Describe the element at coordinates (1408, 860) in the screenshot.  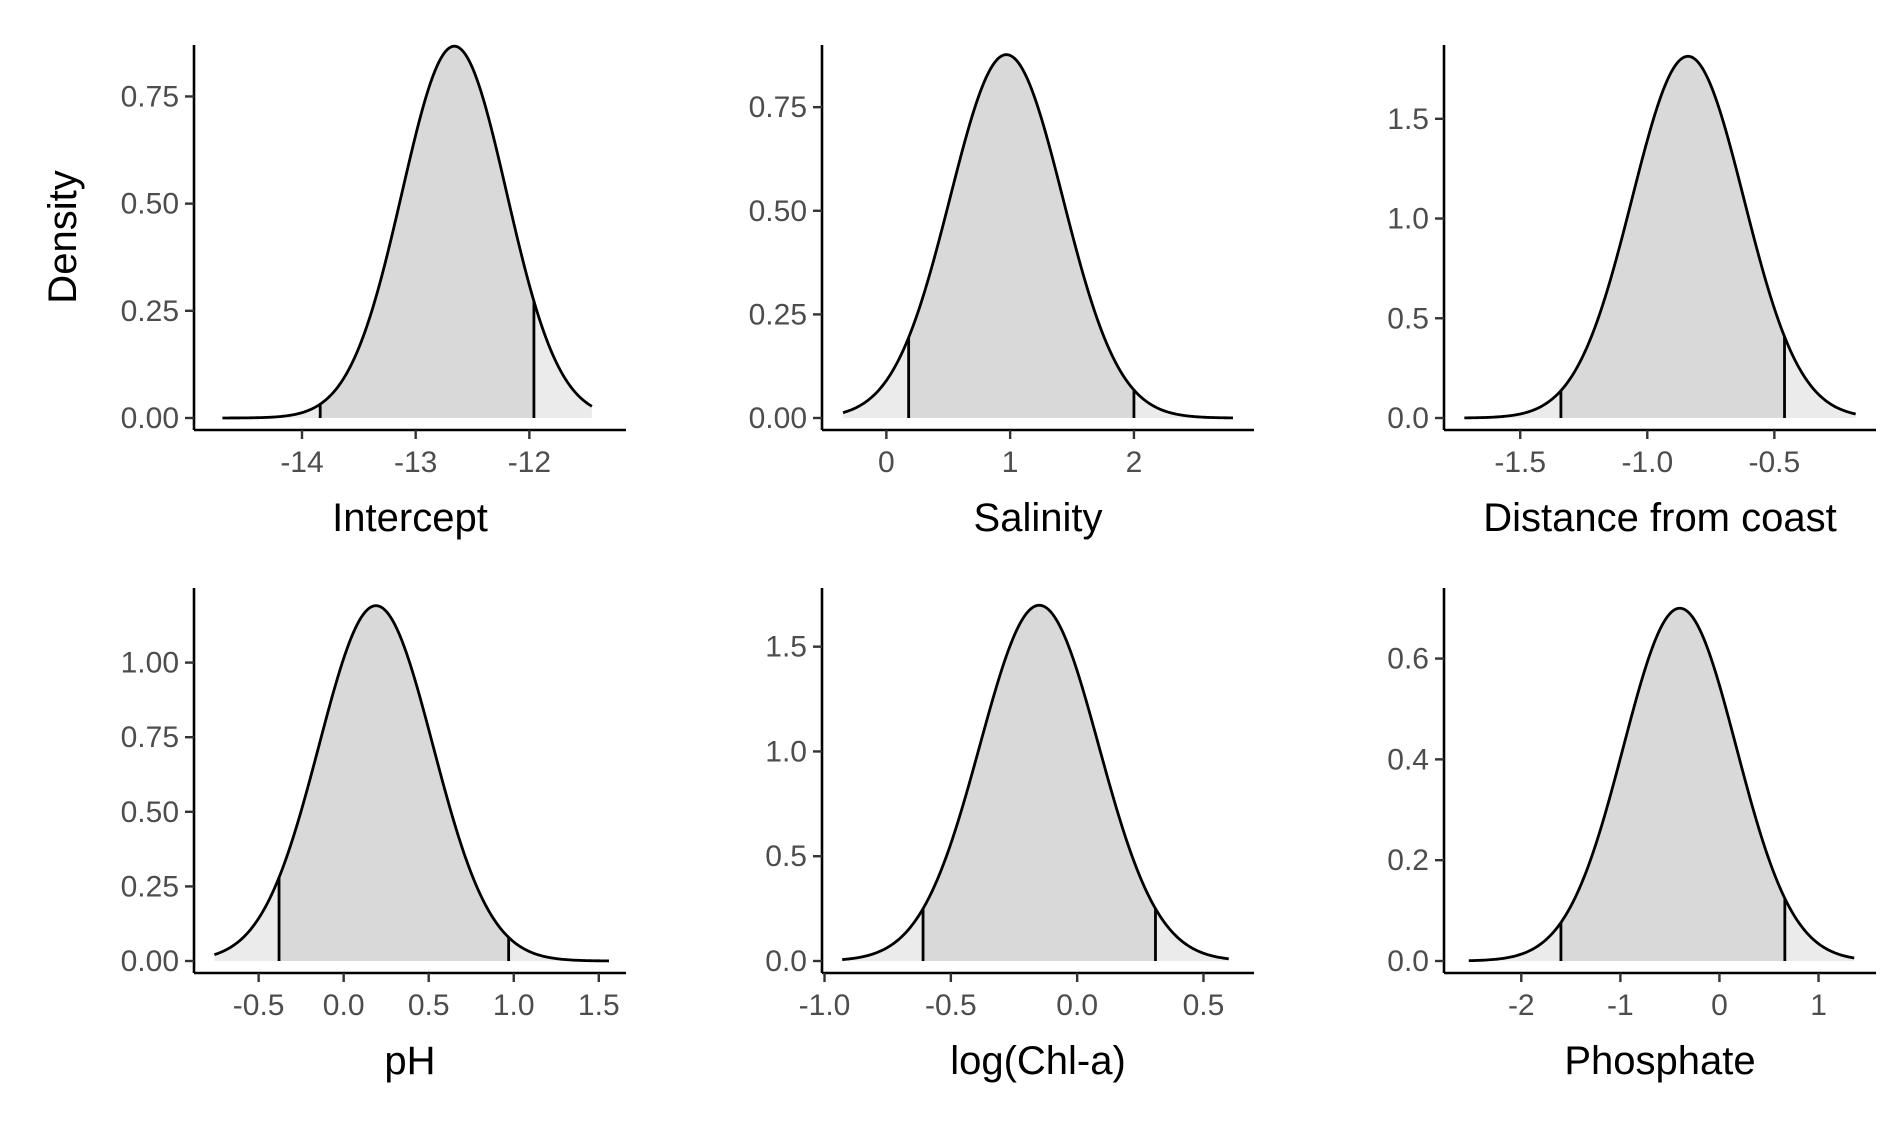
I see `y-tick-label: 0.2` at that location.